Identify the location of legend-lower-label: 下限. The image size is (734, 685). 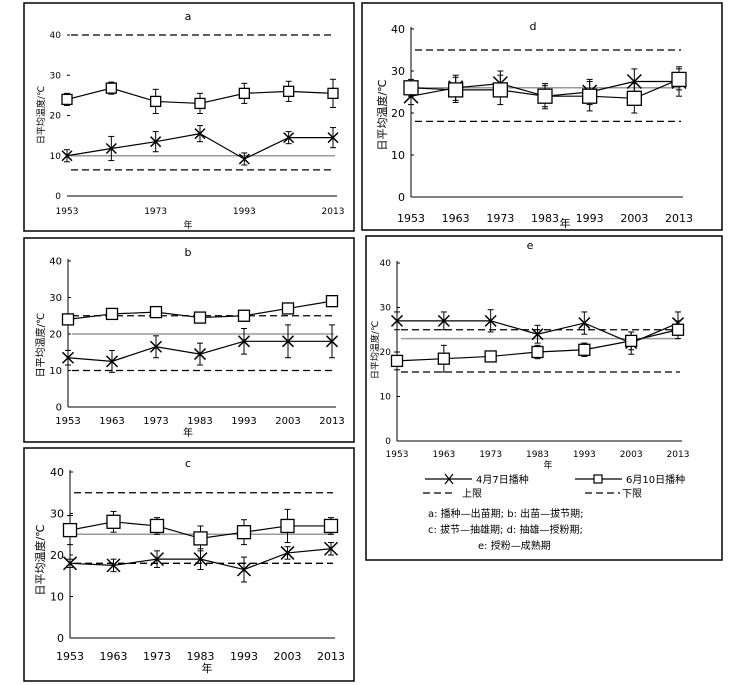
(632, 494).